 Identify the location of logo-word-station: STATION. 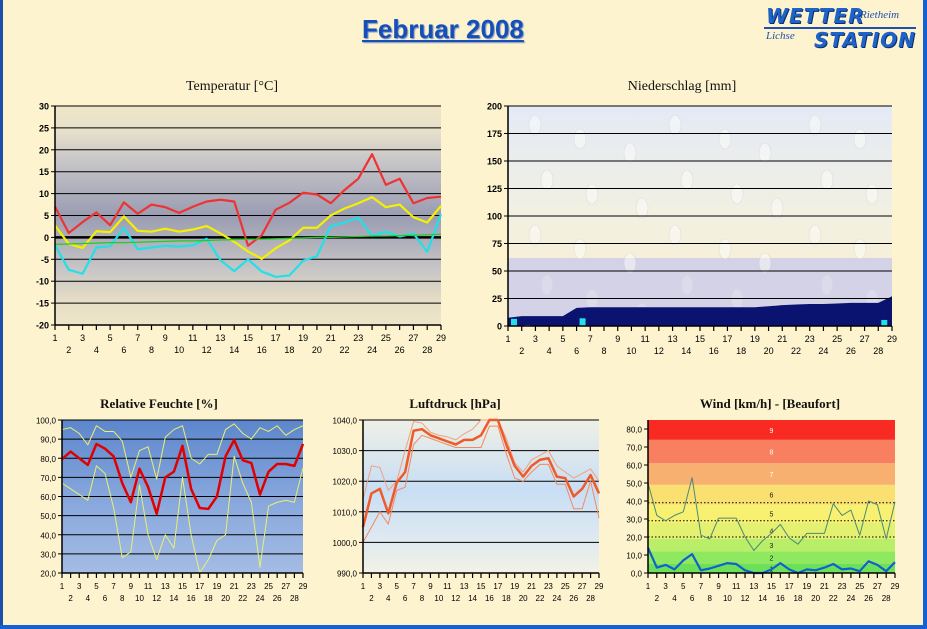
(865, 40).